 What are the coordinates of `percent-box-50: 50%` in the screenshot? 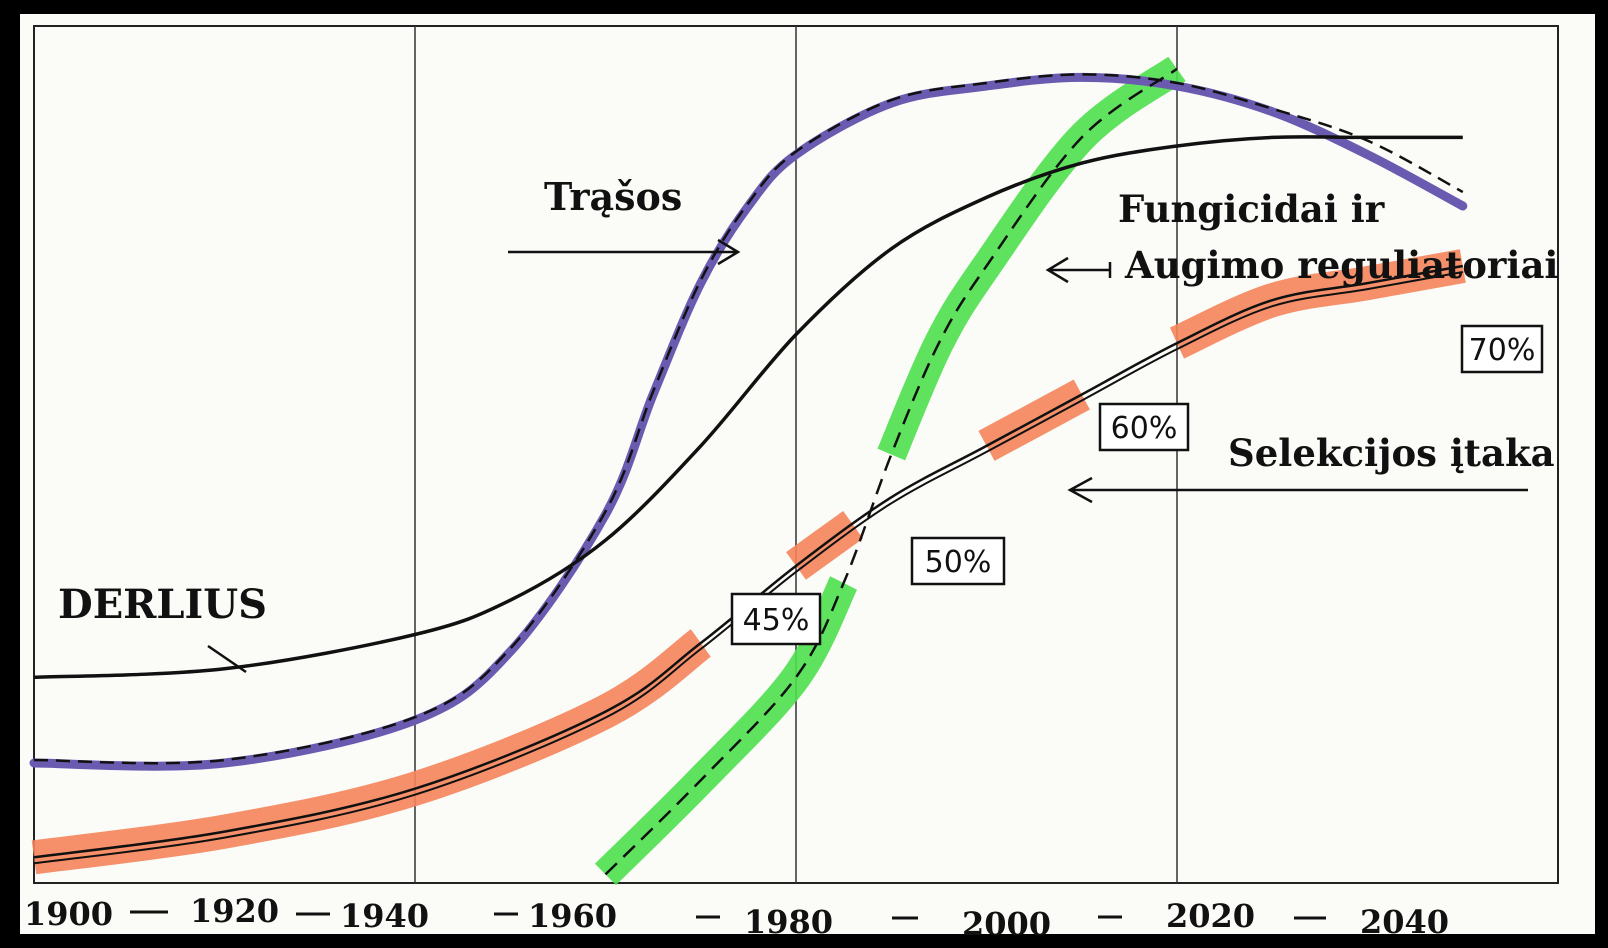 It's located at (958, 561).